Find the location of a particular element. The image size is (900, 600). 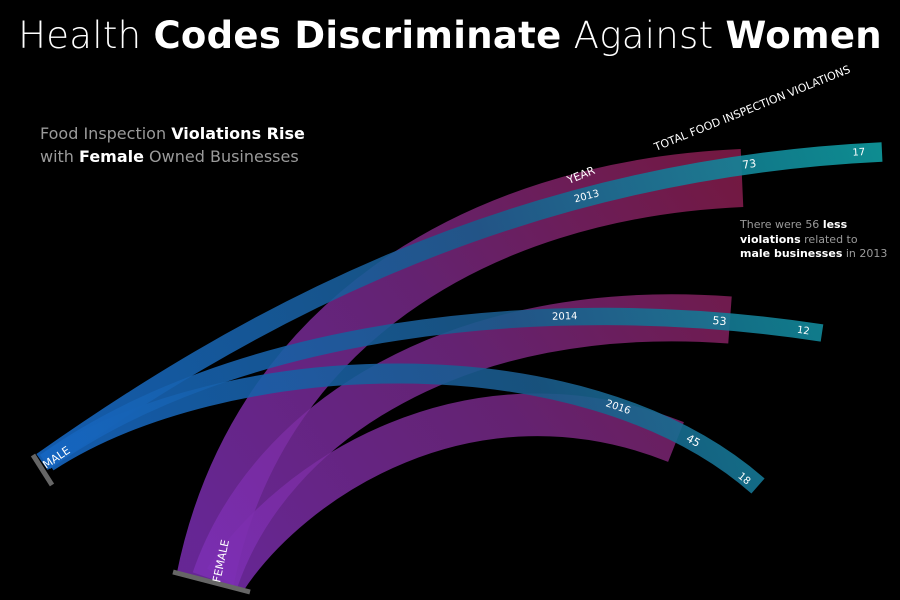

female-violation-value-2013: 73 is located at coordinates (749, 164).